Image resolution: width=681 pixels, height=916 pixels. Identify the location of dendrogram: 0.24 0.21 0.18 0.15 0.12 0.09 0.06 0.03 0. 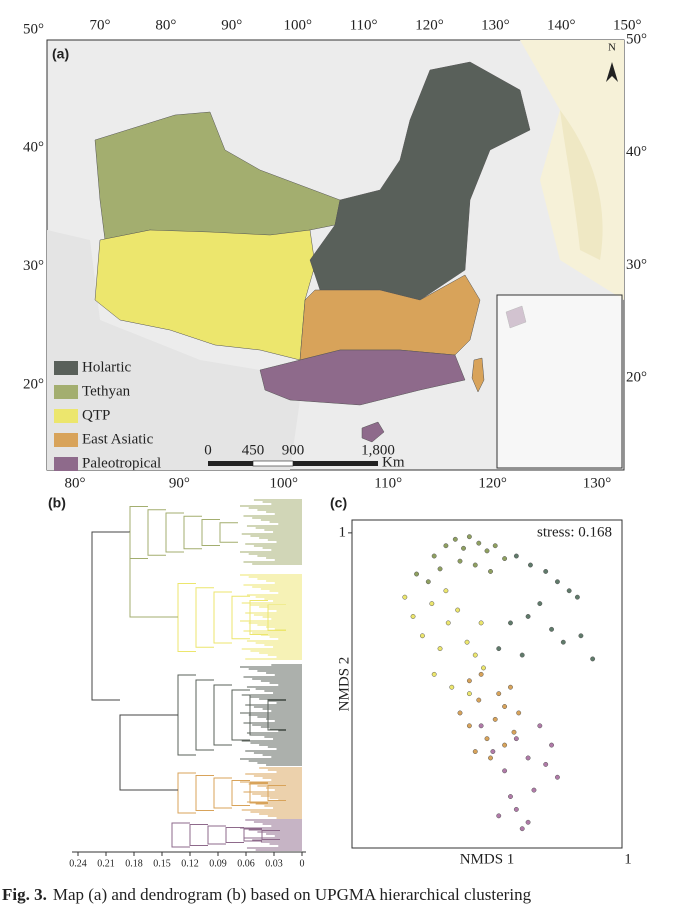
(187, 684).